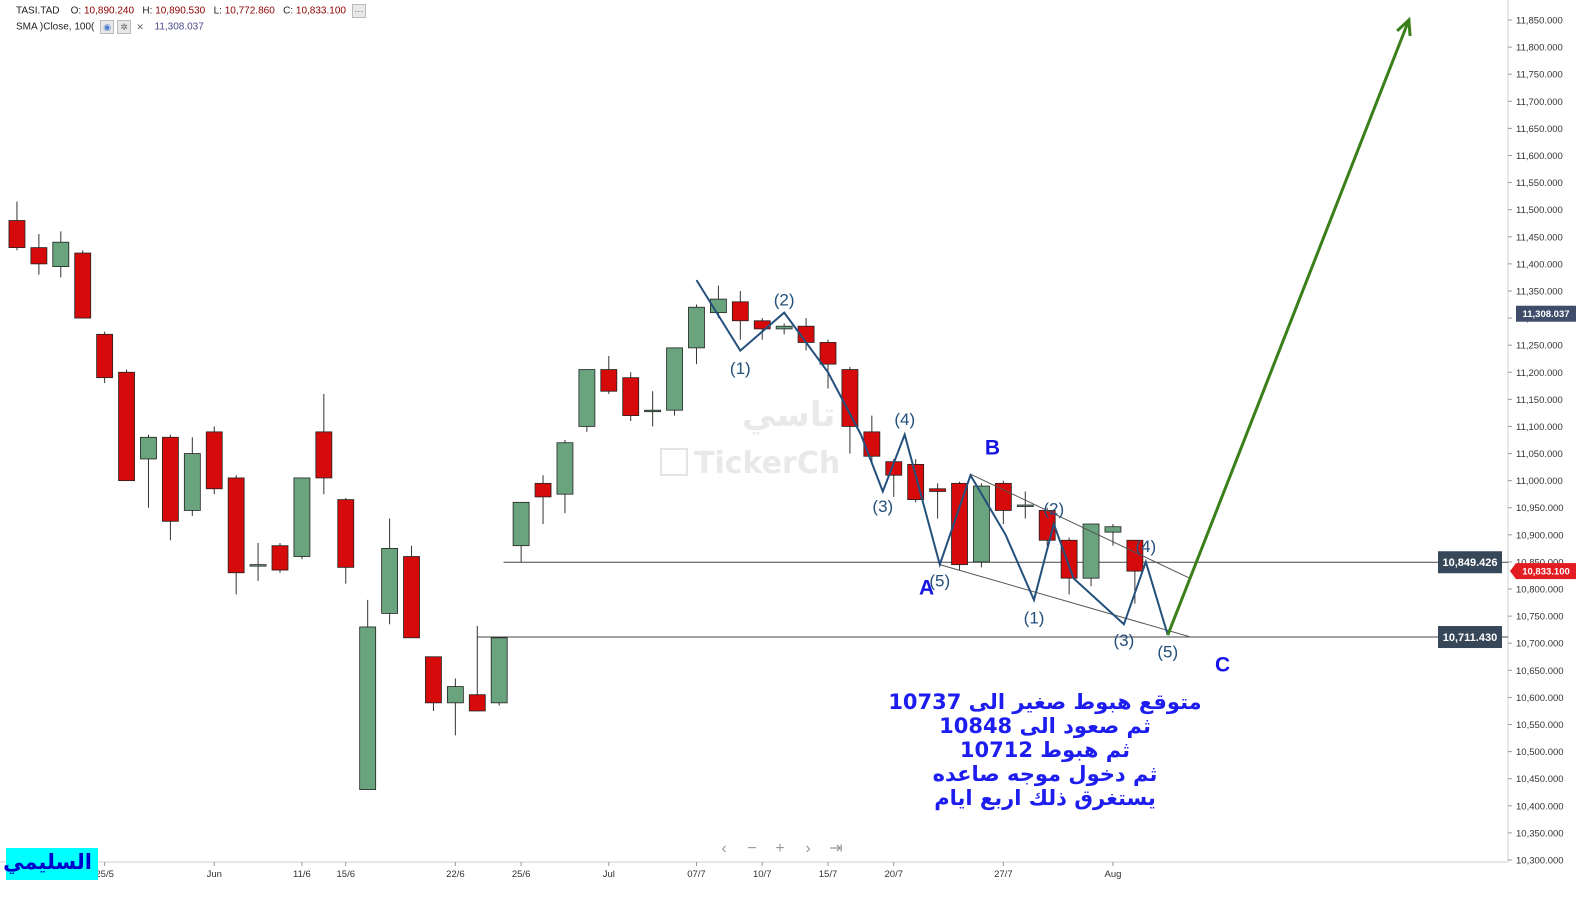  I want to click on sma-price-tag, so click(1546, 313).